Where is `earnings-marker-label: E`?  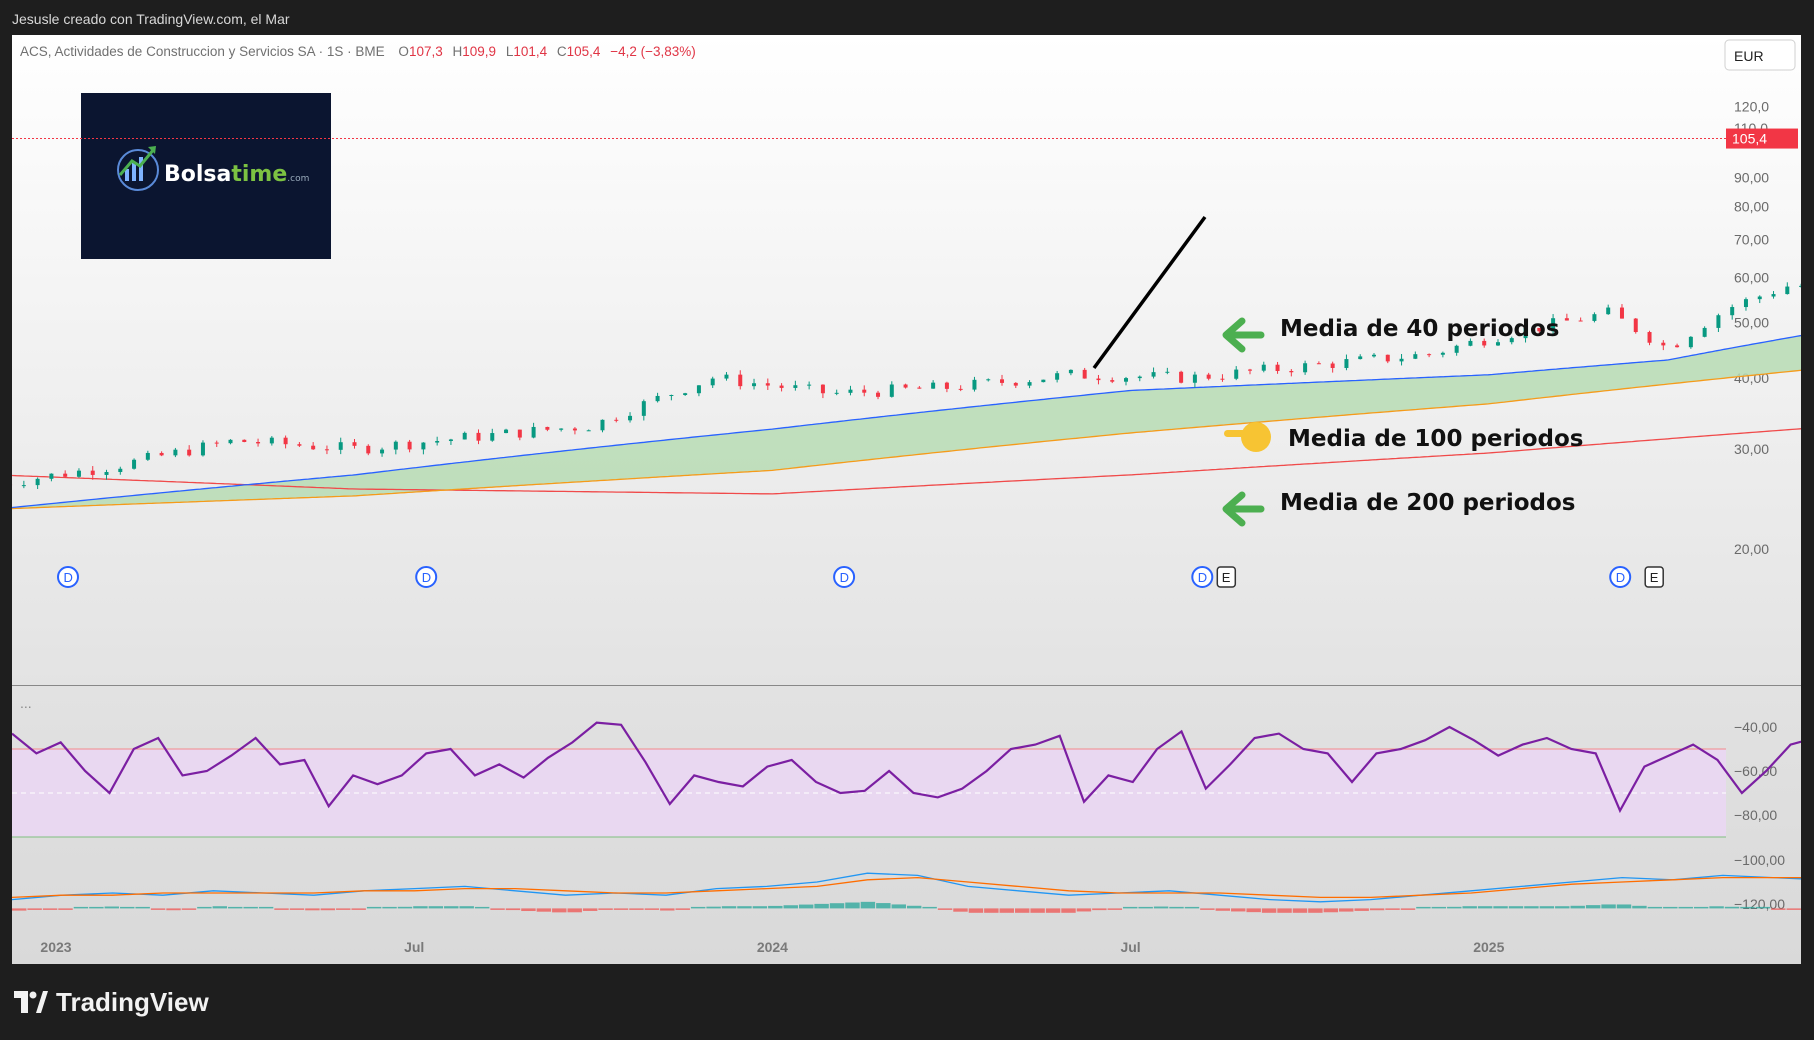
earnings-marker-label: E is located at coordinates (1226, 577).